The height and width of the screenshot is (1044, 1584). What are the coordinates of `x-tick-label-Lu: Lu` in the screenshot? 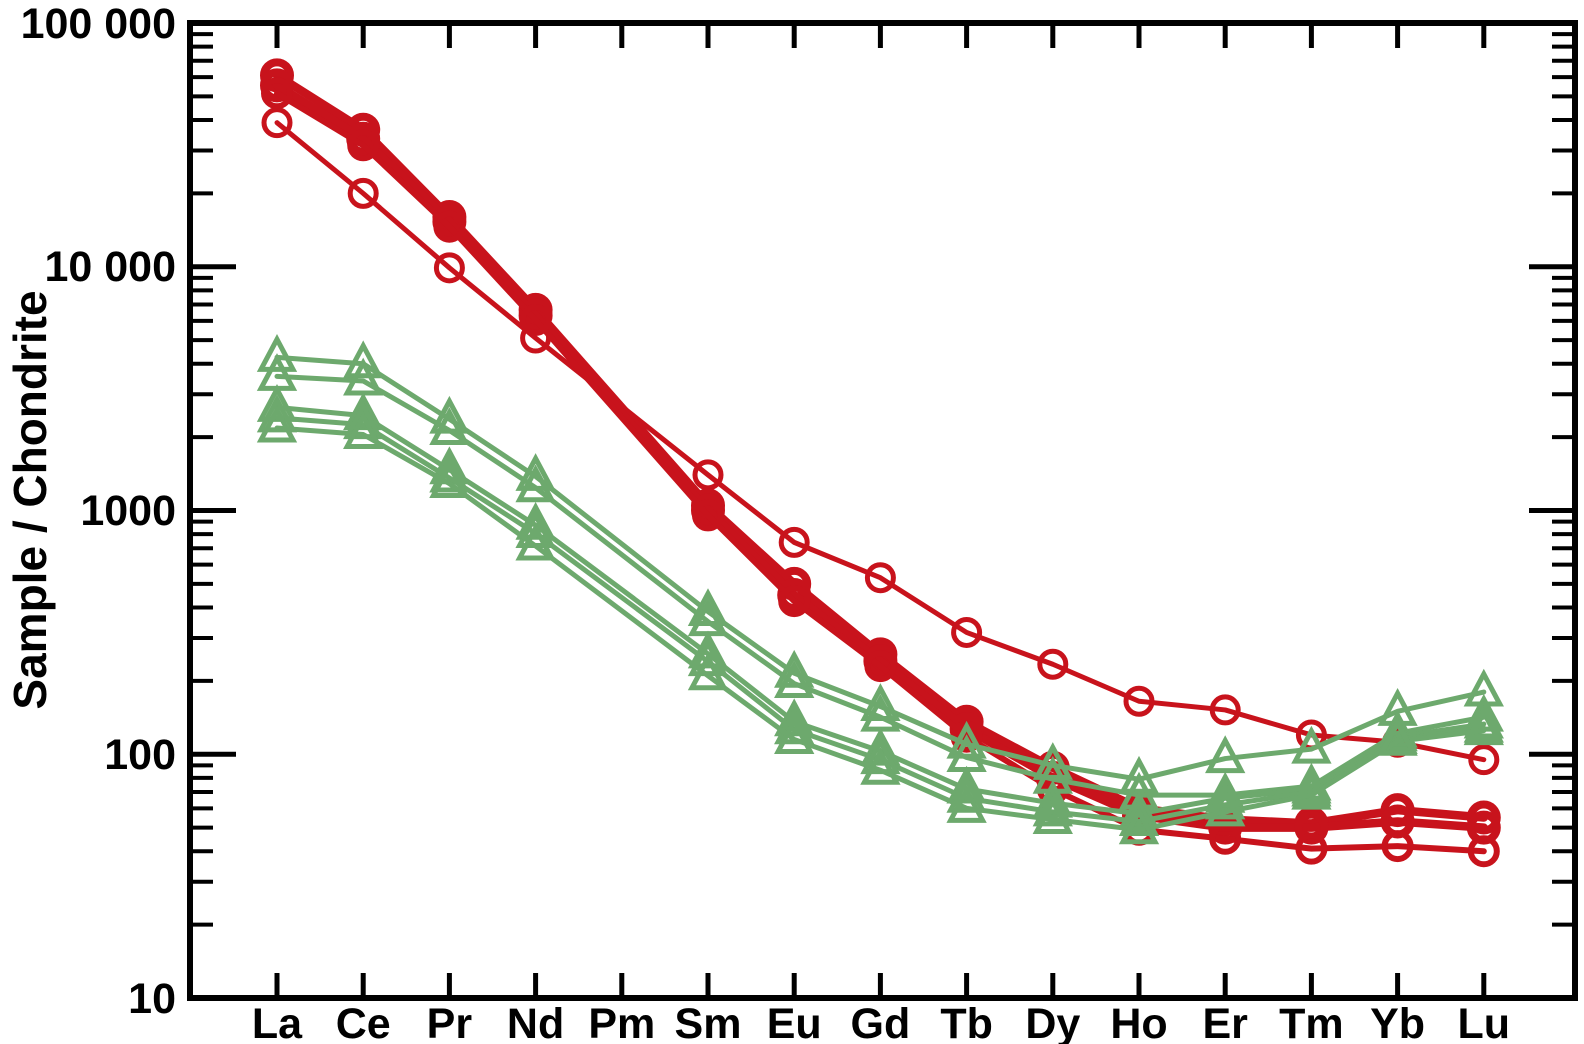 It's located at (1484, 1022).